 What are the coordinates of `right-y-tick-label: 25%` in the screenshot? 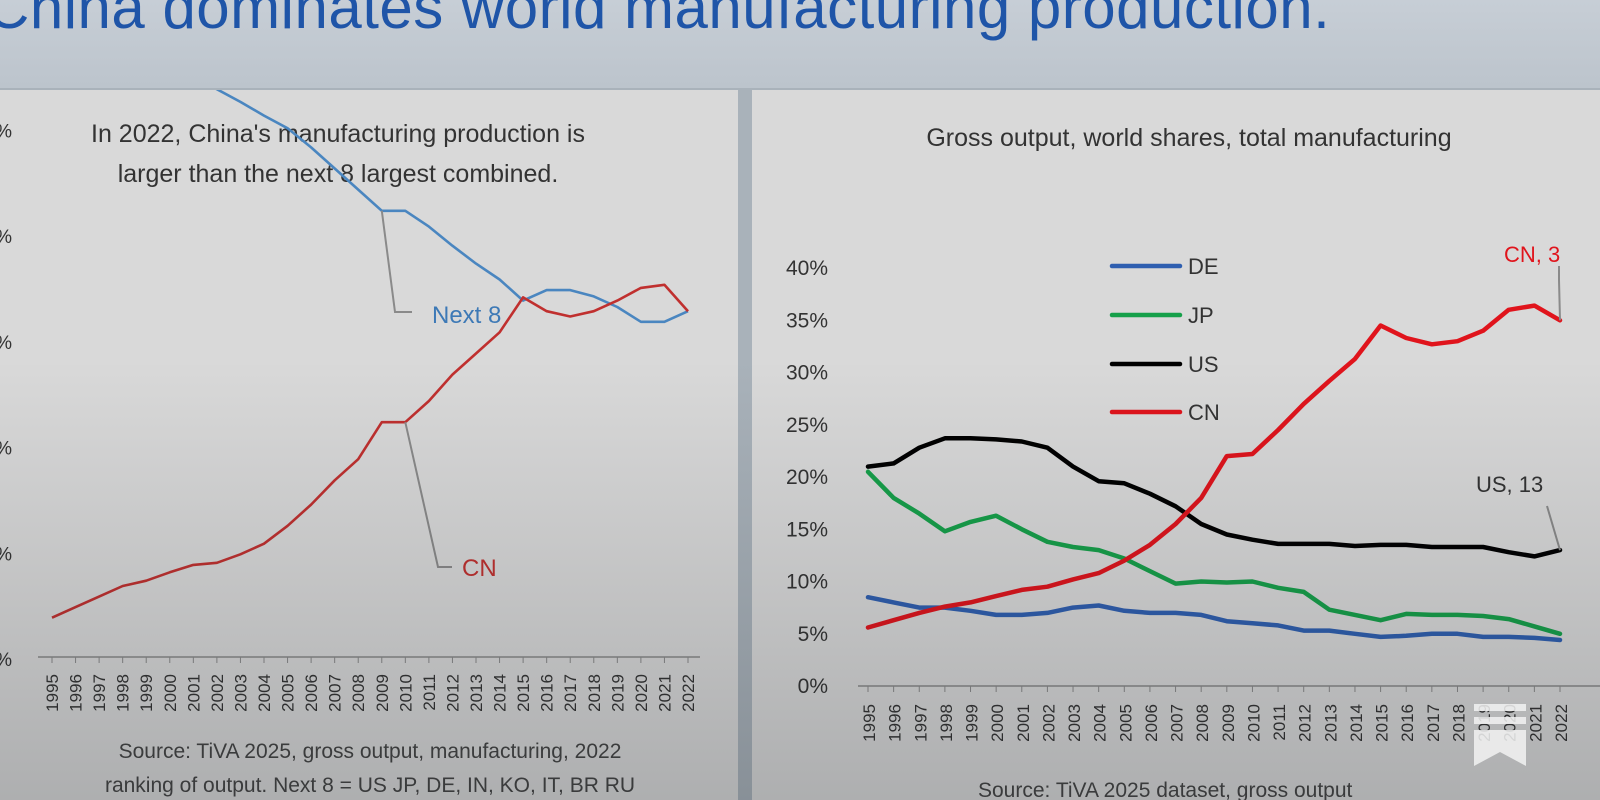 It's located at (807, 425).